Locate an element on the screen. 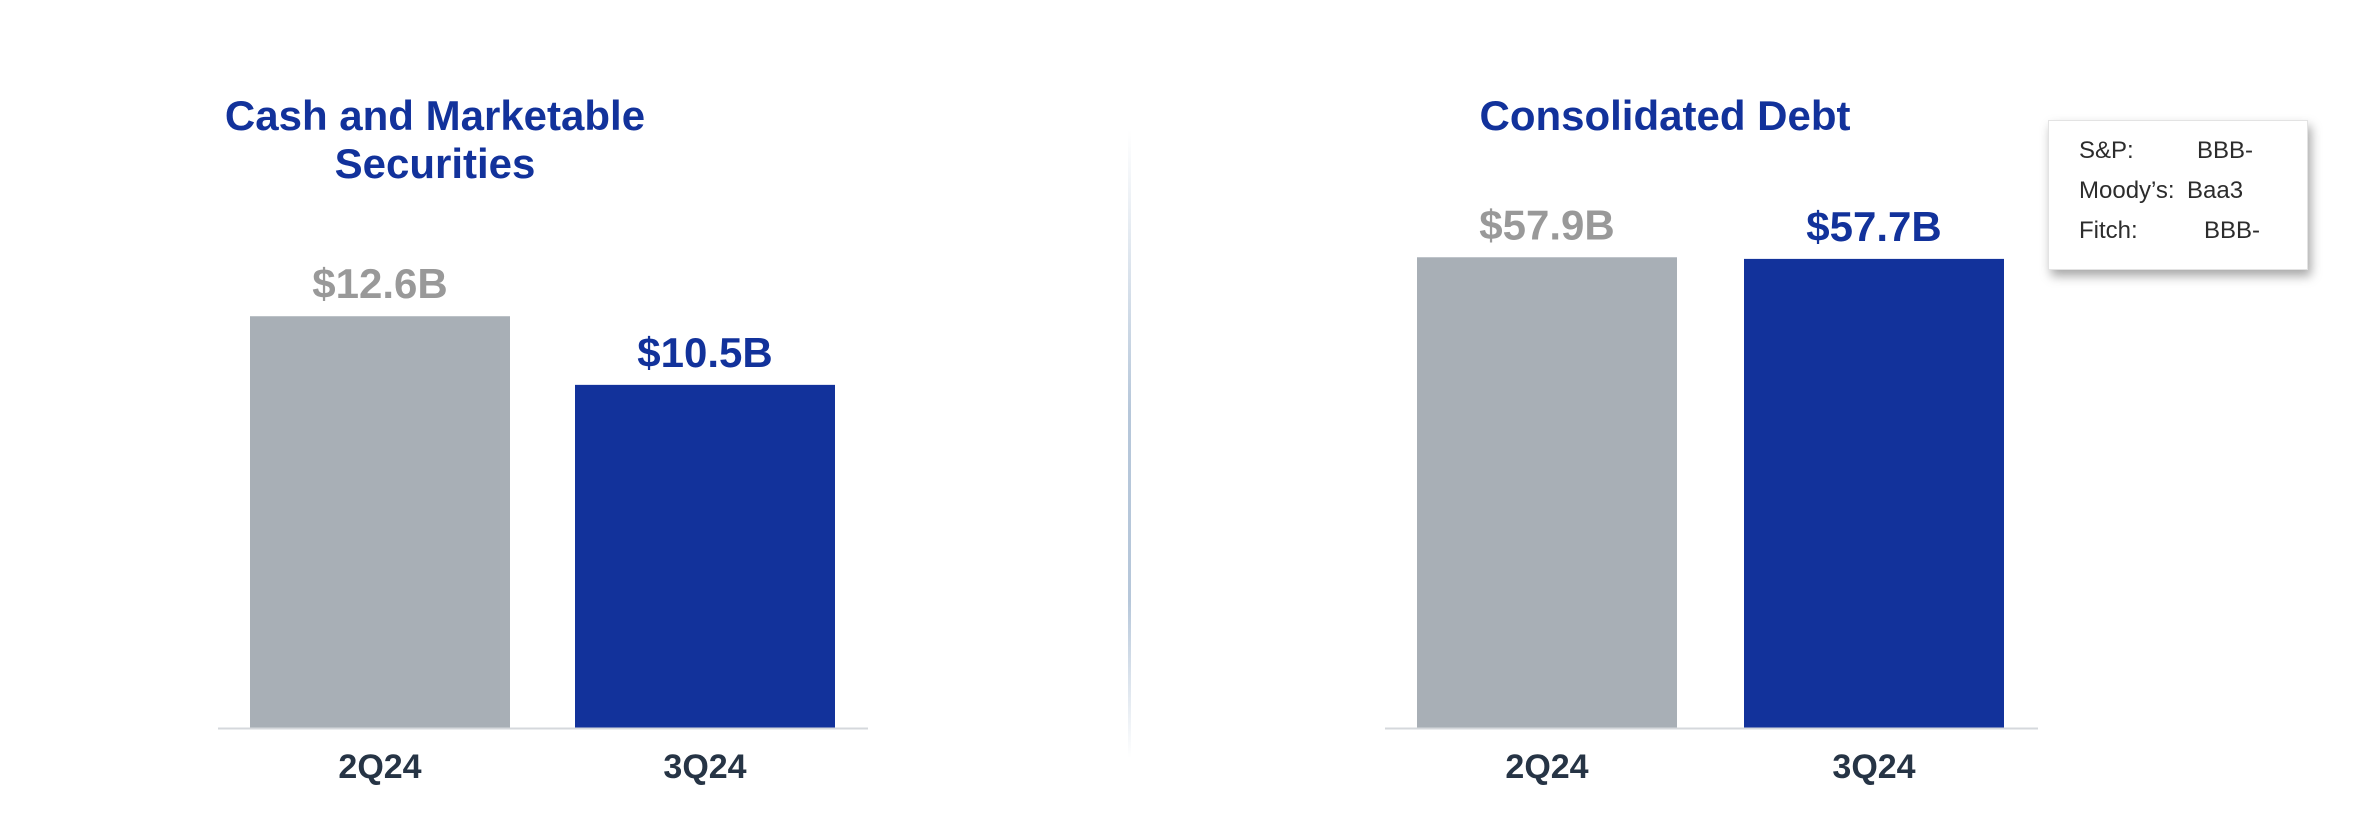  debt-chart-title: Consolidated Debt is located at coordinates (1665, 115).